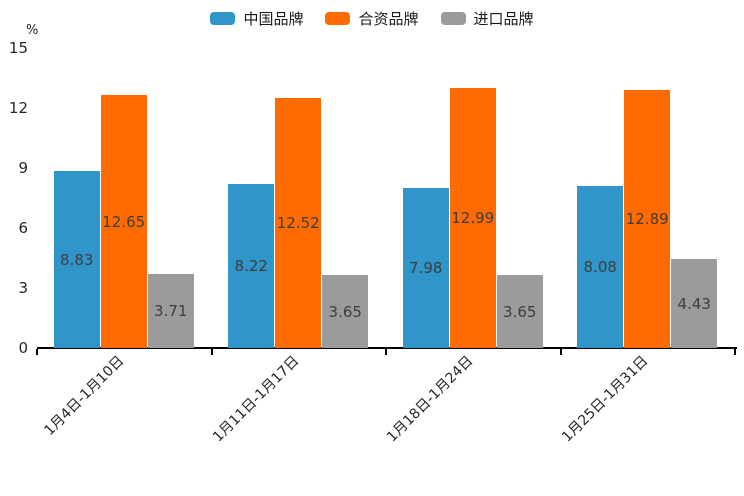  Describe the element at coordinates (84, 396) in the screenshot. I see `x-category-label: 1月4日-1月10日` at that location.